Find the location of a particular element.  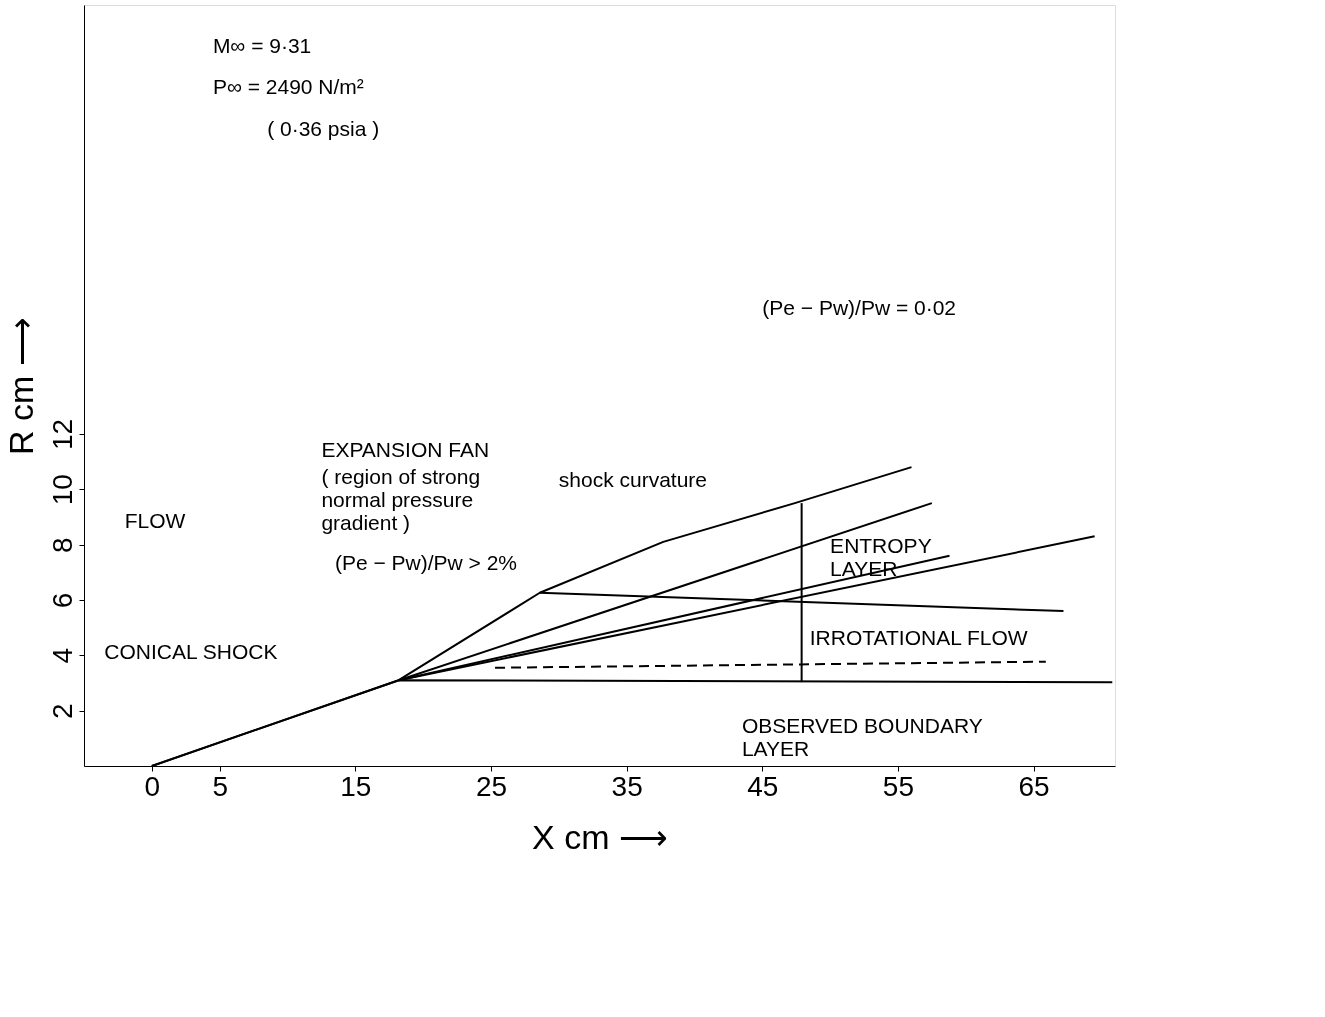

y-tick-label: 10 is located at coordinates (62, 490).